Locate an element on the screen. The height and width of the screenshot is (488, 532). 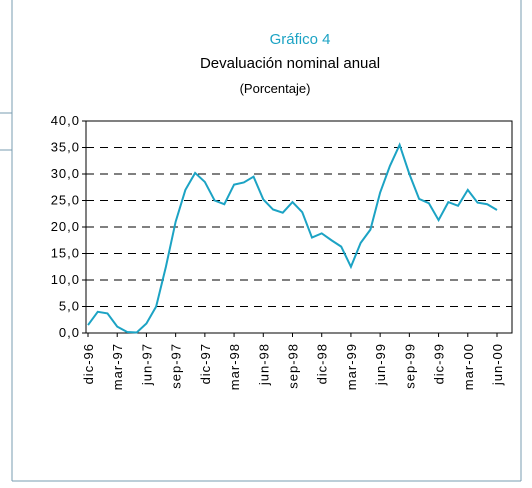
x-tick-label: dic-97 is located at coordinates (205, 363).